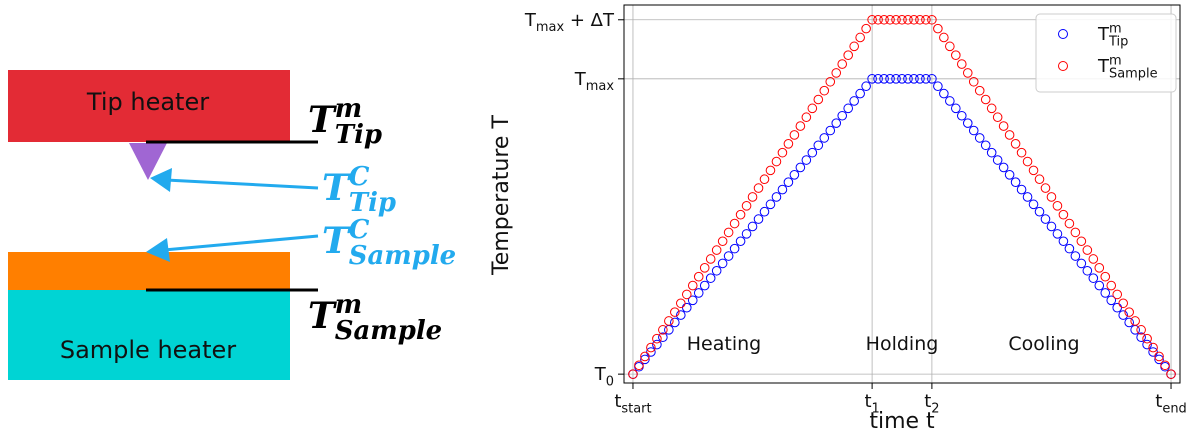  What do you see at coordinates (149, 271) in the screenshot?
I see `sample` at bounding box center [149, 271].